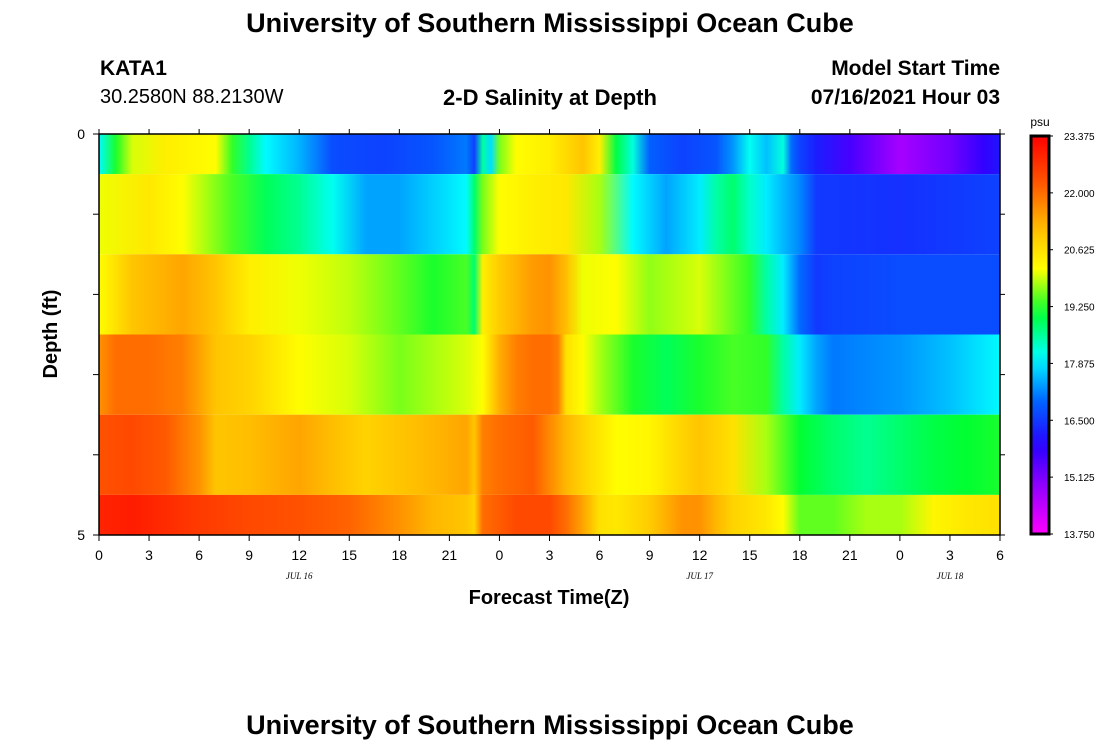 The width and height of the screenshot is (1100, 750). I want to click on y-tick-label: 5, so click(81, 535).